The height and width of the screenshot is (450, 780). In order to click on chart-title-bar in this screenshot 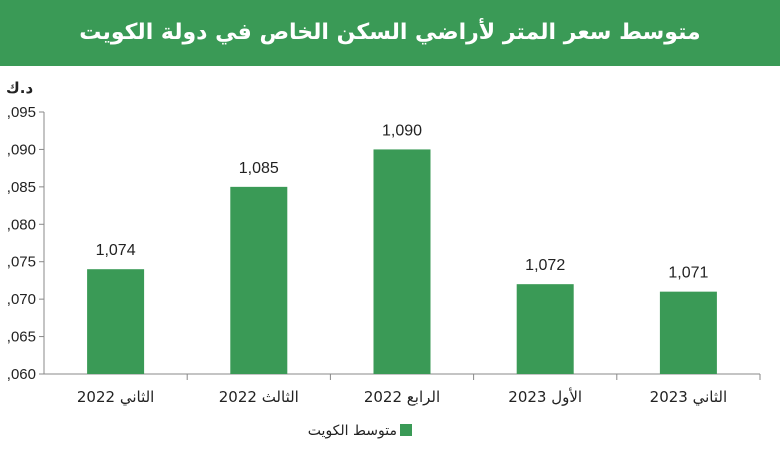, I will do `click(390, 33)`.